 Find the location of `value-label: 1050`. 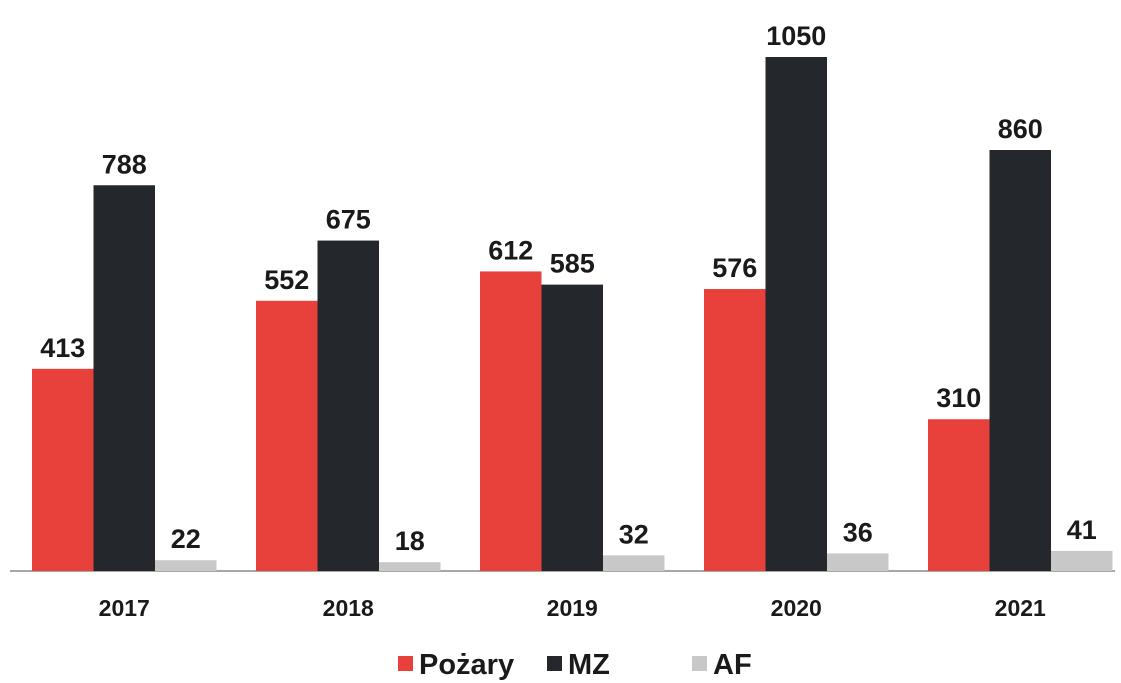

value-label: 1050 is located at coordinates (796, 36).